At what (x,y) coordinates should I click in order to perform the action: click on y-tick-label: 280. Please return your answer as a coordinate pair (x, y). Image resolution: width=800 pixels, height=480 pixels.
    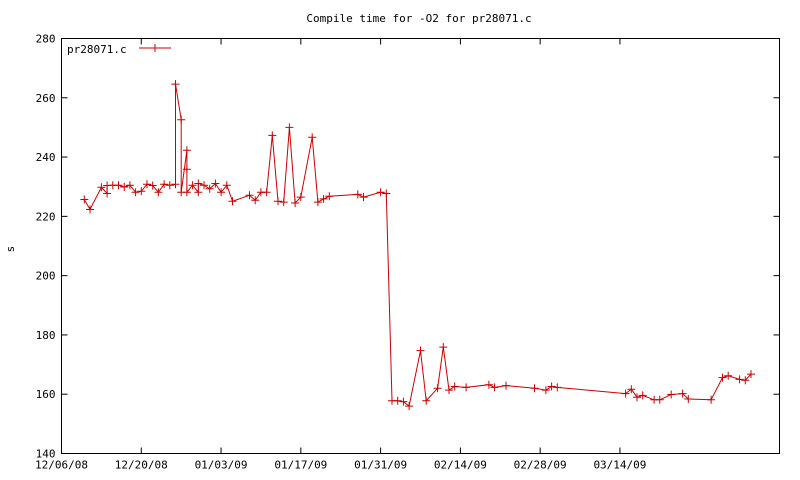
    Looking at the image, I should click on (46, 39).